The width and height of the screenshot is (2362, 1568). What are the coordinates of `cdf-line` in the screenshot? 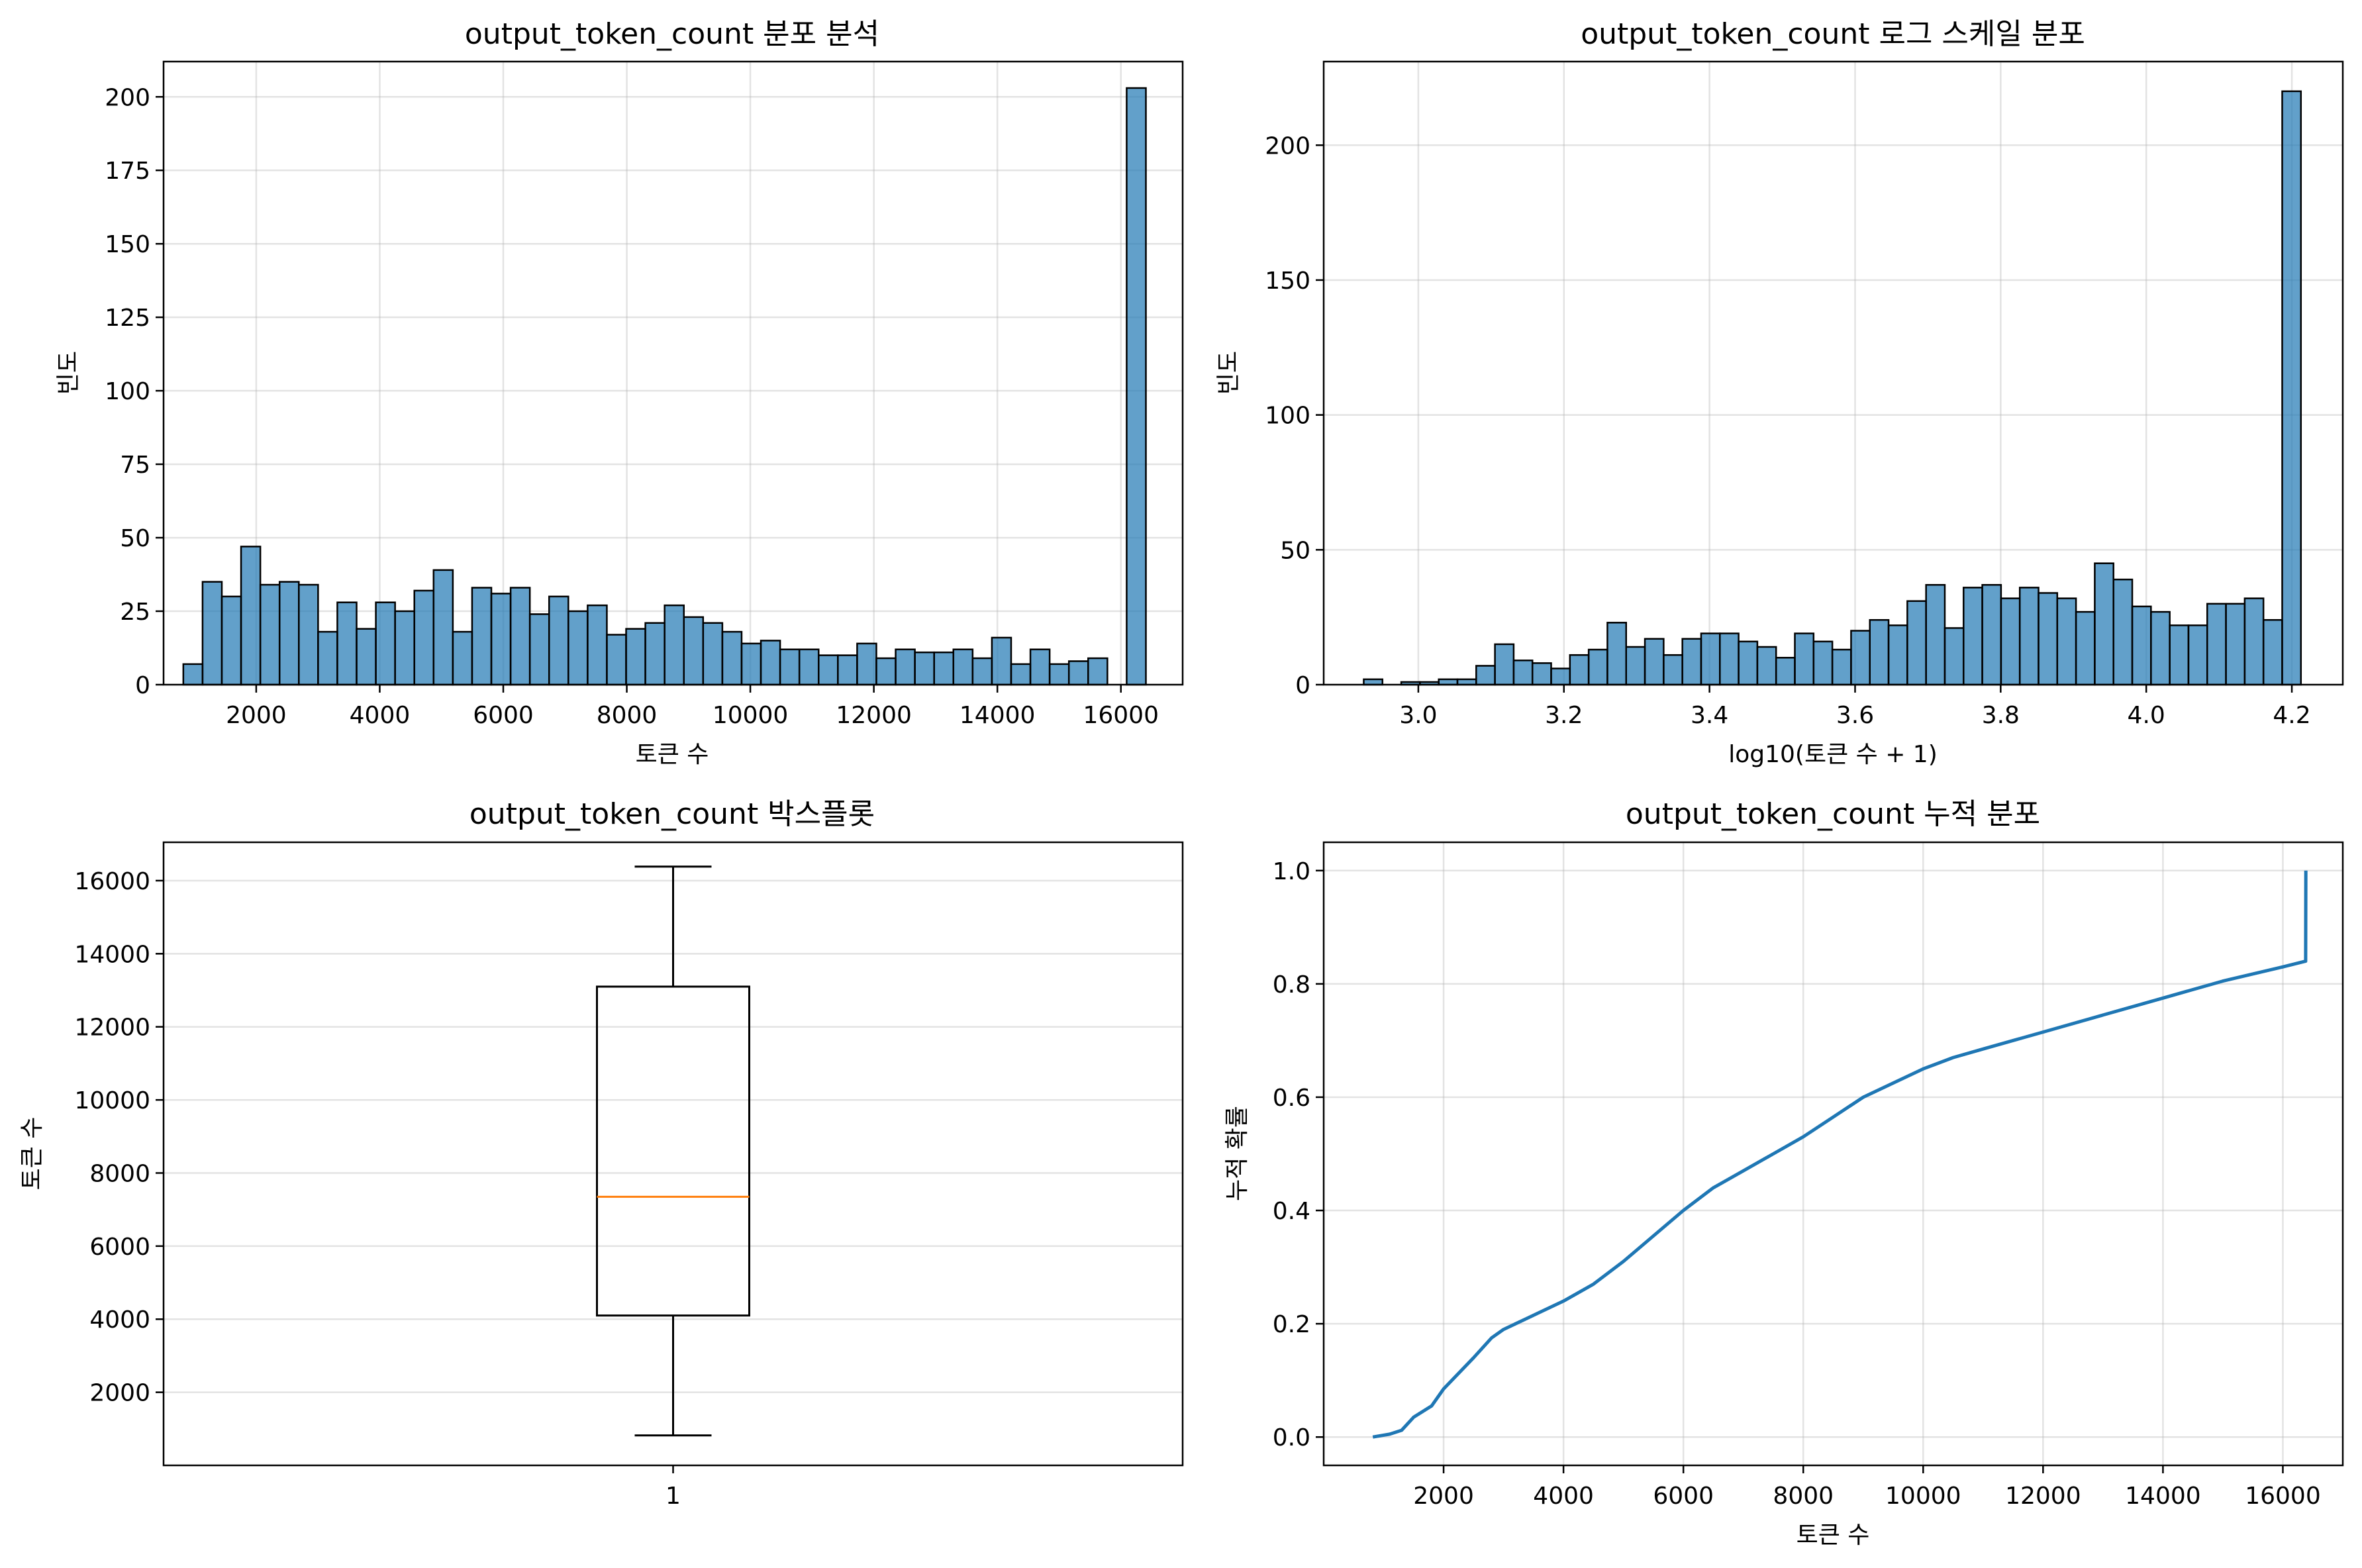 It's located at (1840, 1154).